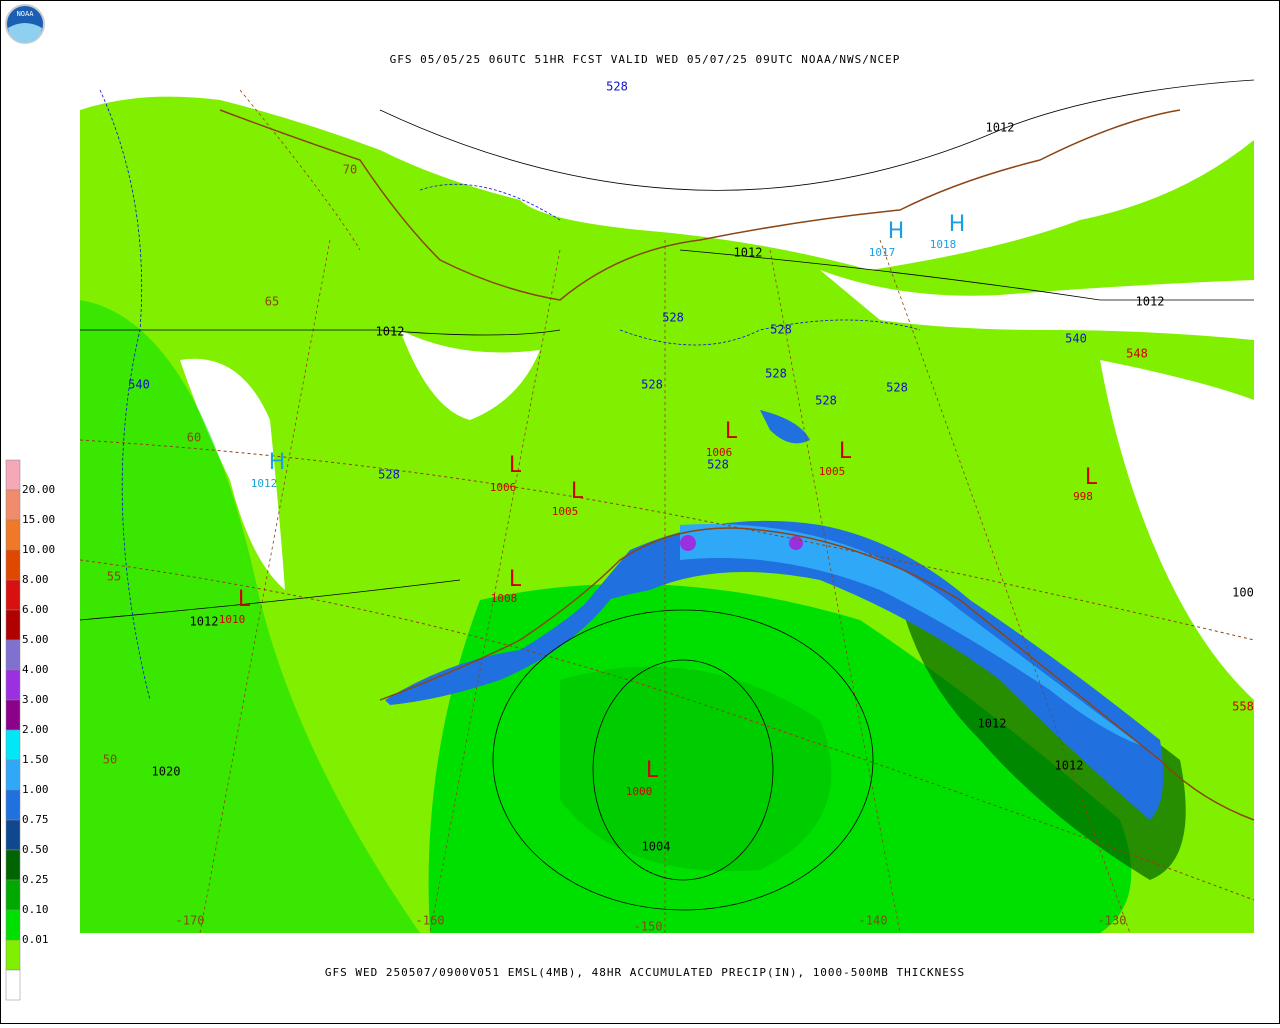 This screenshot has width=1280, height=1028. What do you see at coordinates (38, 489) in the screenshot?
I see `legend-label: 20.00` at bounding box center [38, 489].